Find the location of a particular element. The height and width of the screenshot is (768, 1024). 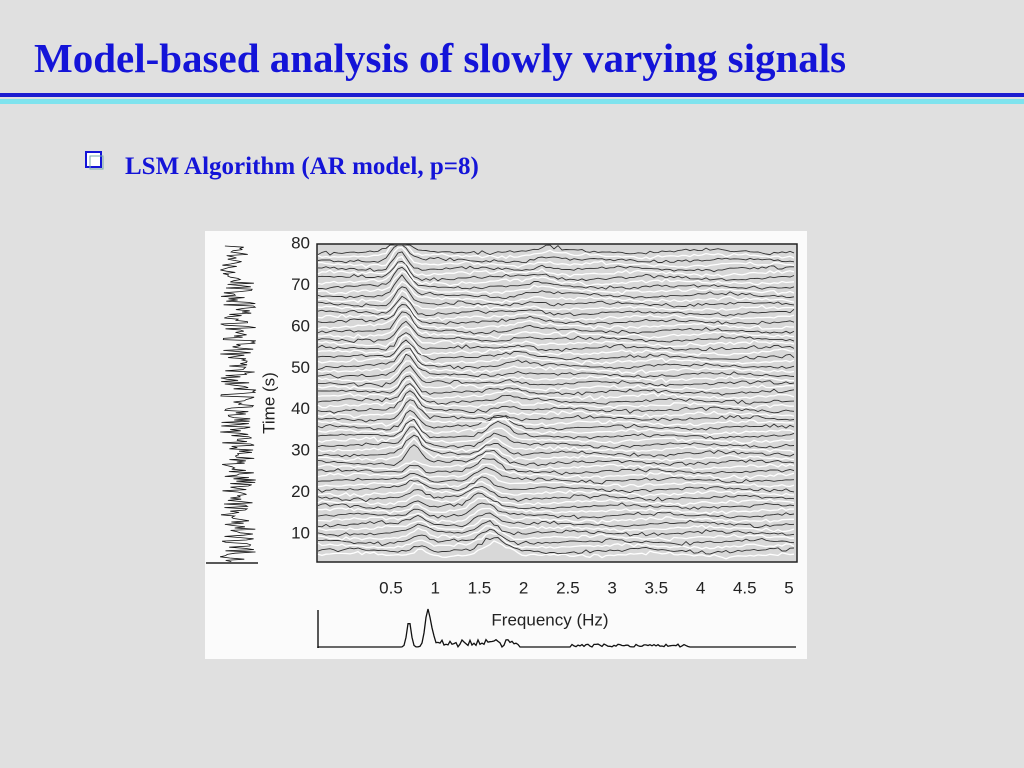

y-axis-label: Time (s) is located at coordinates (268, 403).